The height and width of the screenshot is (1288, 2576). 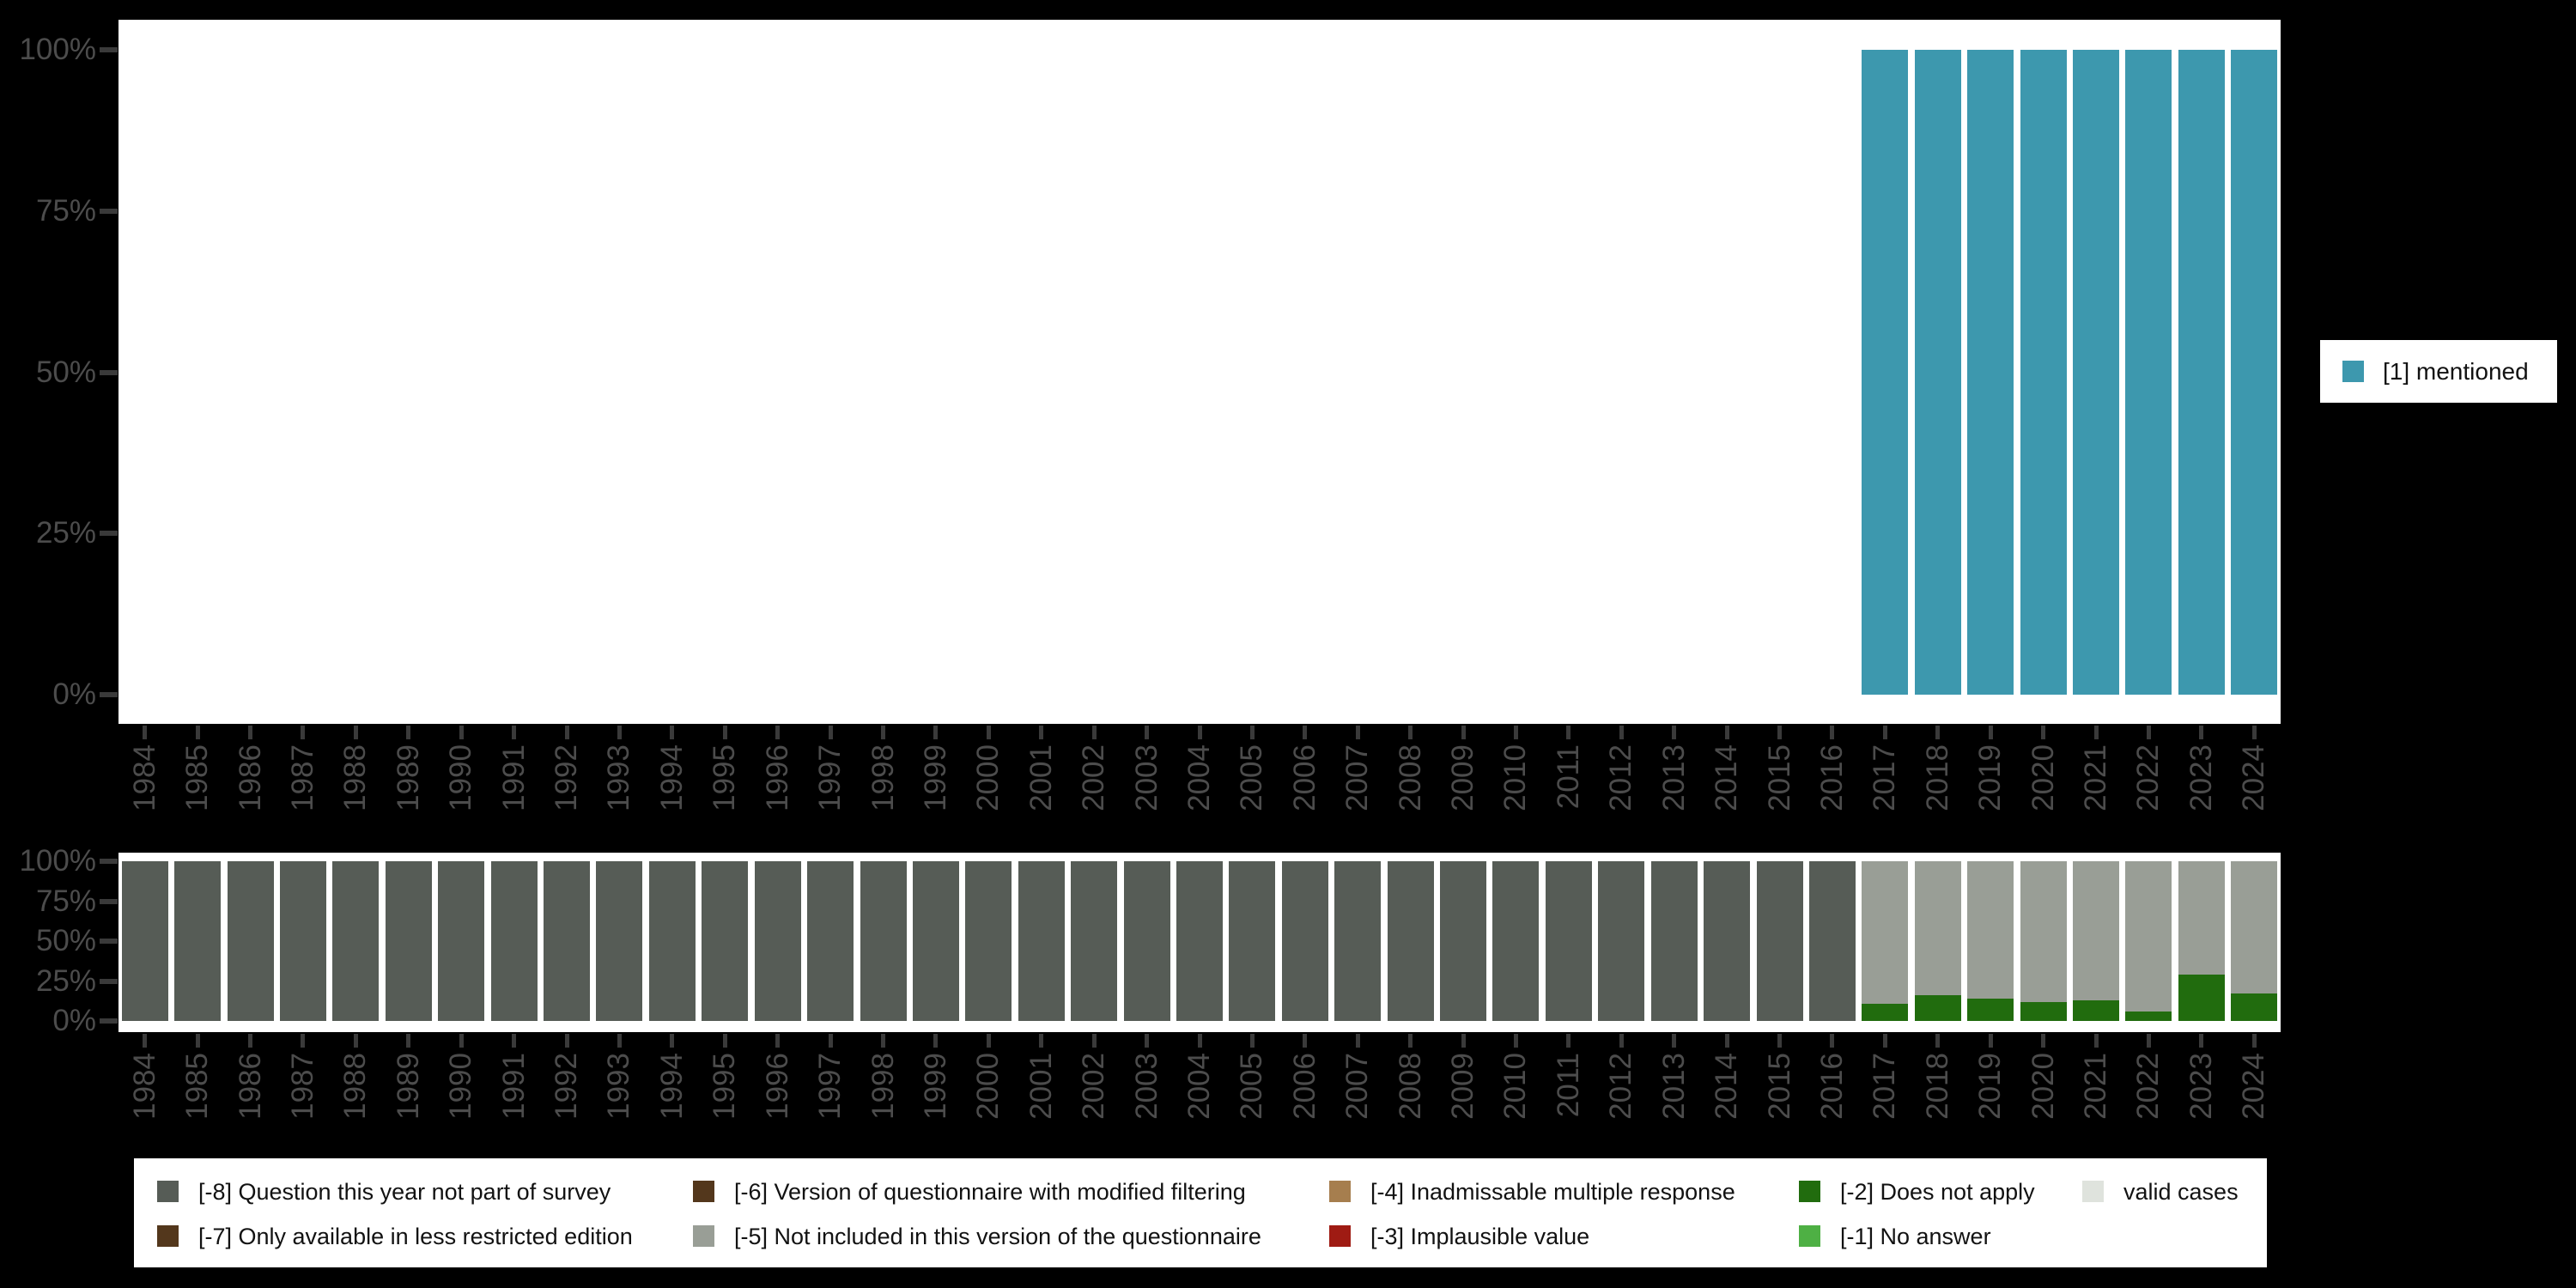 I want to click on bottom-year-label: 2008, so click(x=1410, y=1086).